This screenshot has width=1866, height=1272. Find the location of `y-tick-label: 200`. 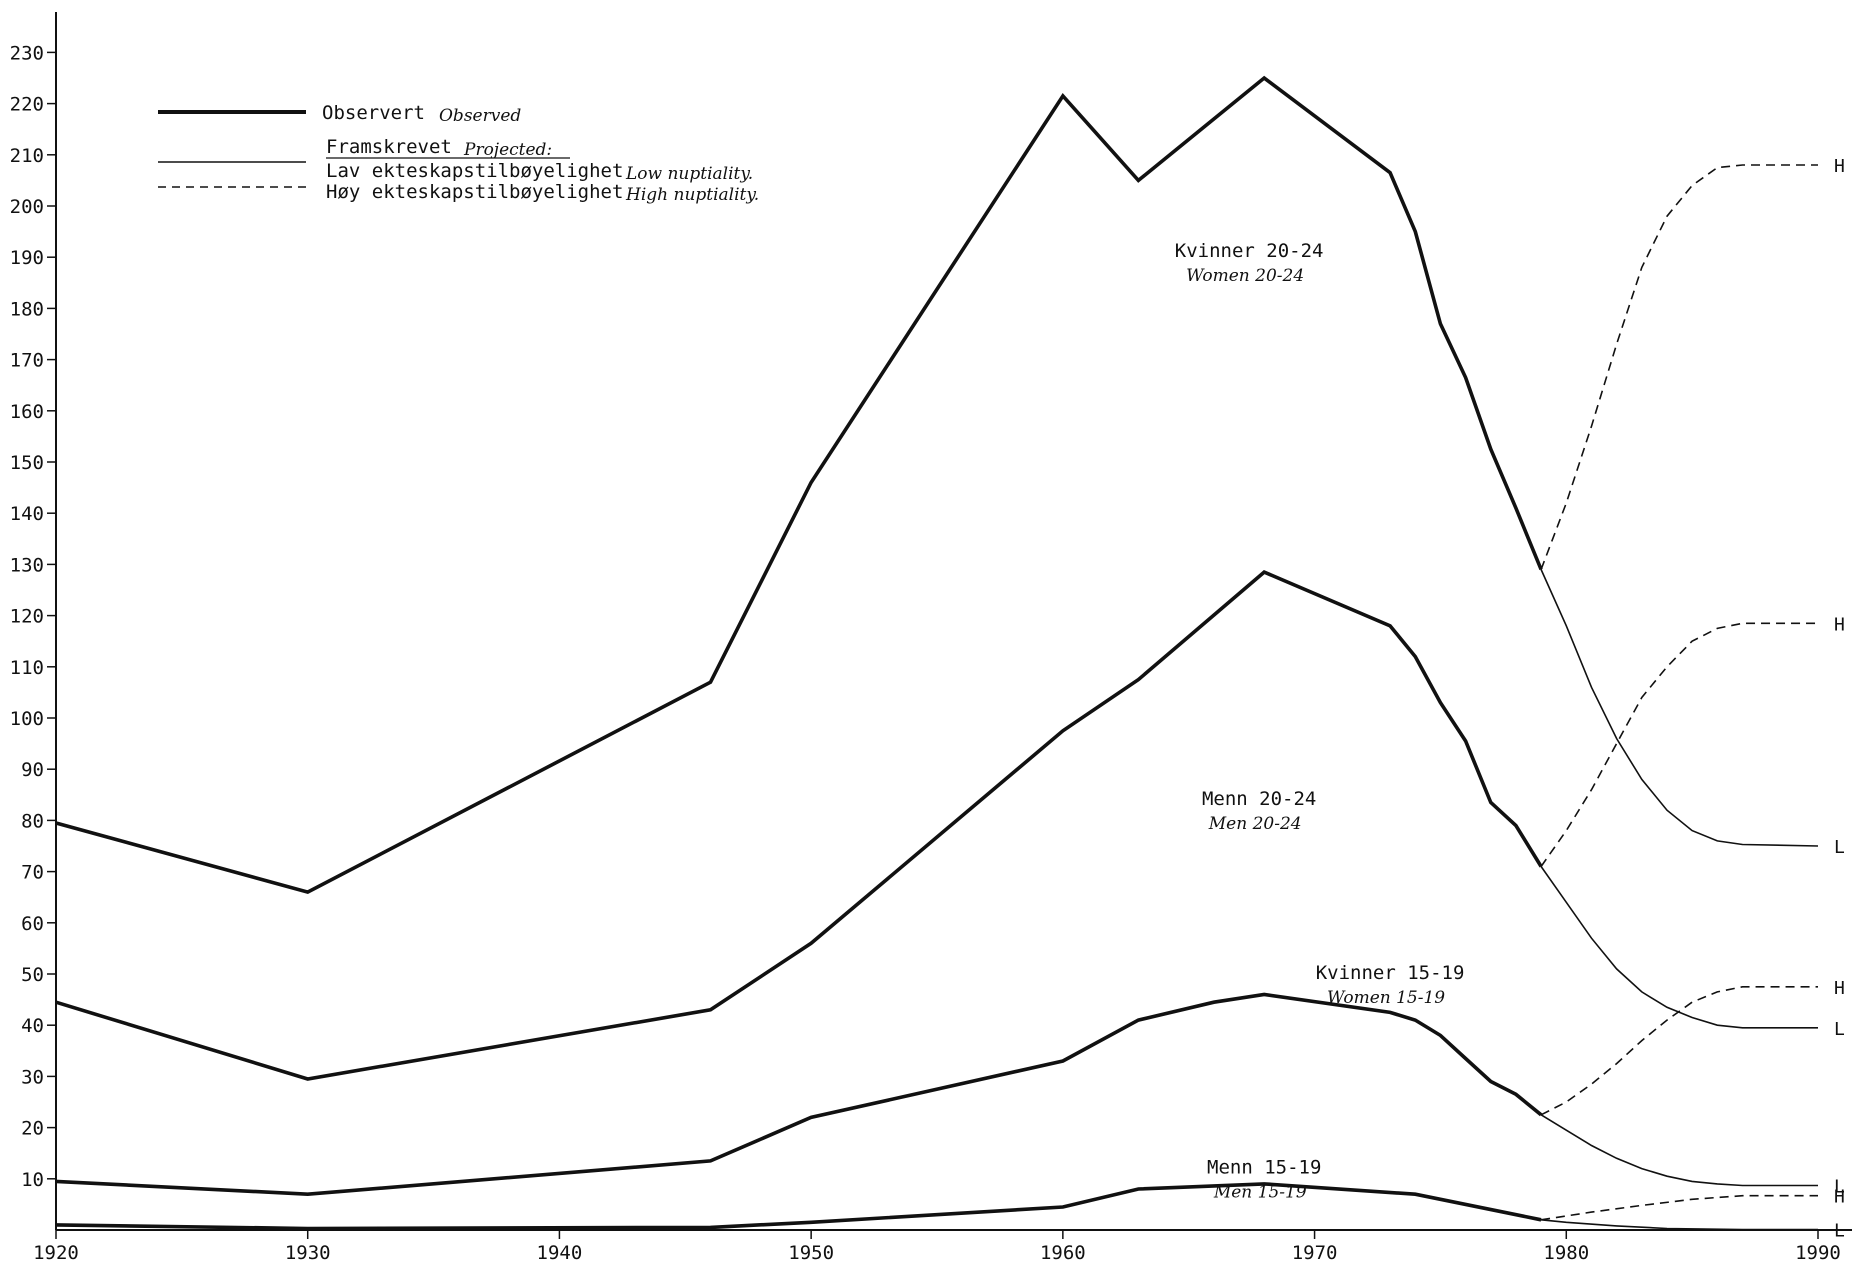

y-tick-label: 200 is located at coordinates (27, 207).